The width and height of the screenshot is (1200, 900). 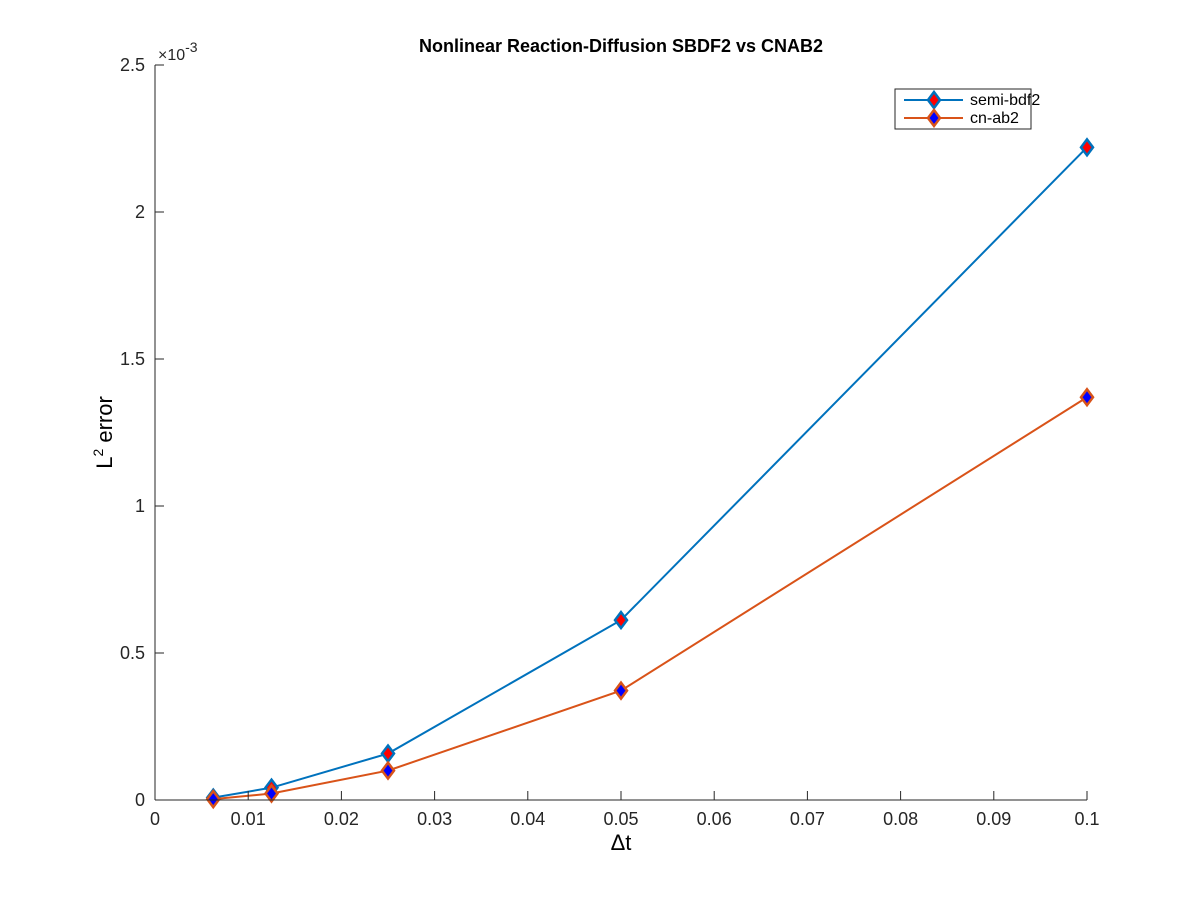 What do you see at coordinates (132, 653) in the screenshot?
I see `y-tick-label: 0.5` at bounding box center [132, 653].